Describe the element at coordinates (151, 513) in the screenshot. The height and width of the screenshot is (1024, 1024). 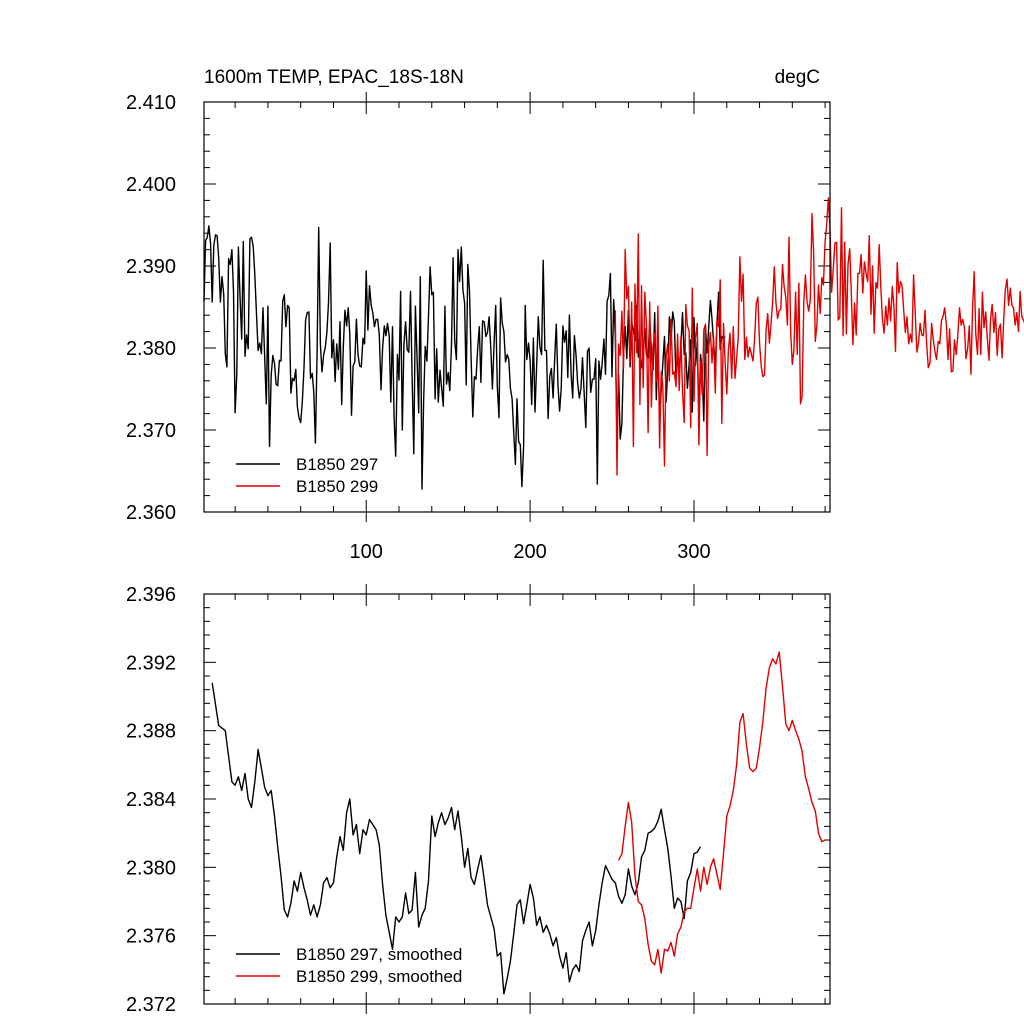
I see `y-tick-label: 2.360` at that location.